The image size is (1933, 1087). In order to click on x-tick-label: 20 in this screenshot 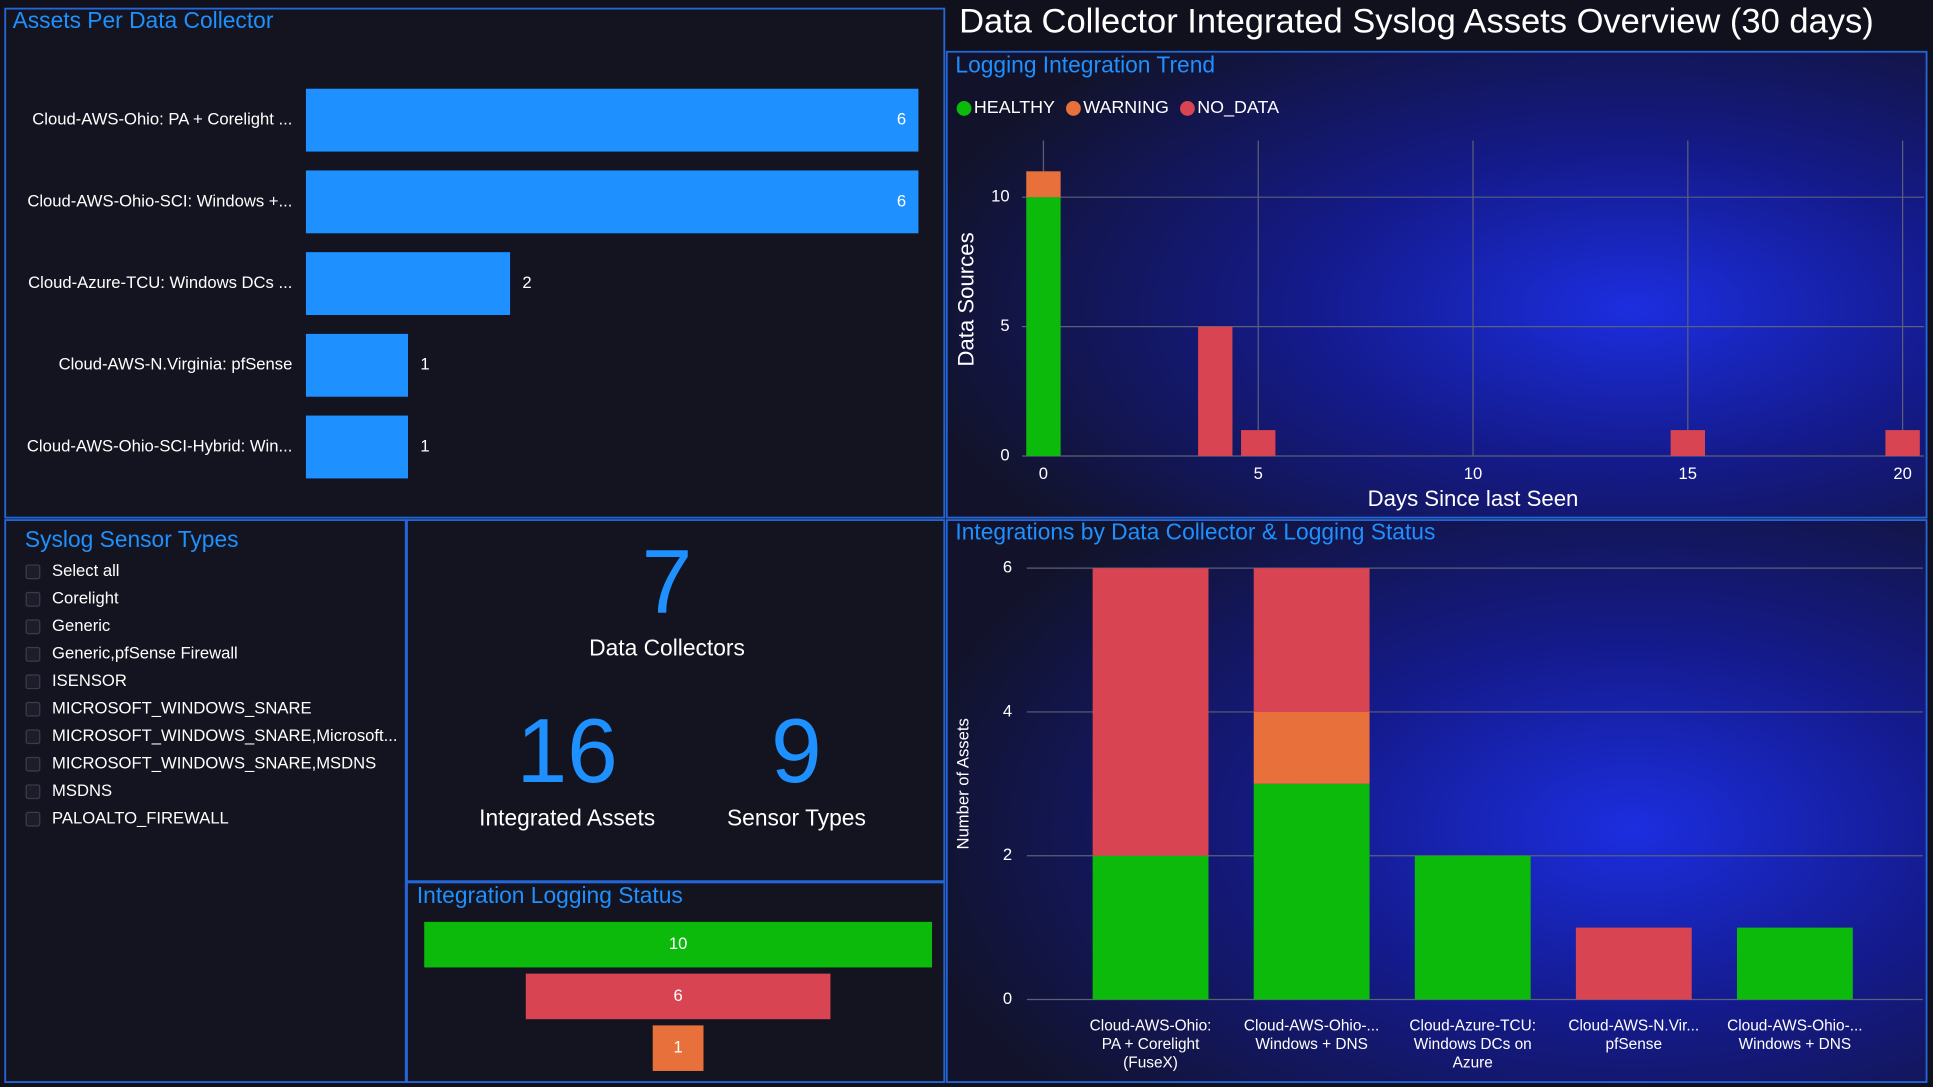, I will do `click(1902, 473)`.